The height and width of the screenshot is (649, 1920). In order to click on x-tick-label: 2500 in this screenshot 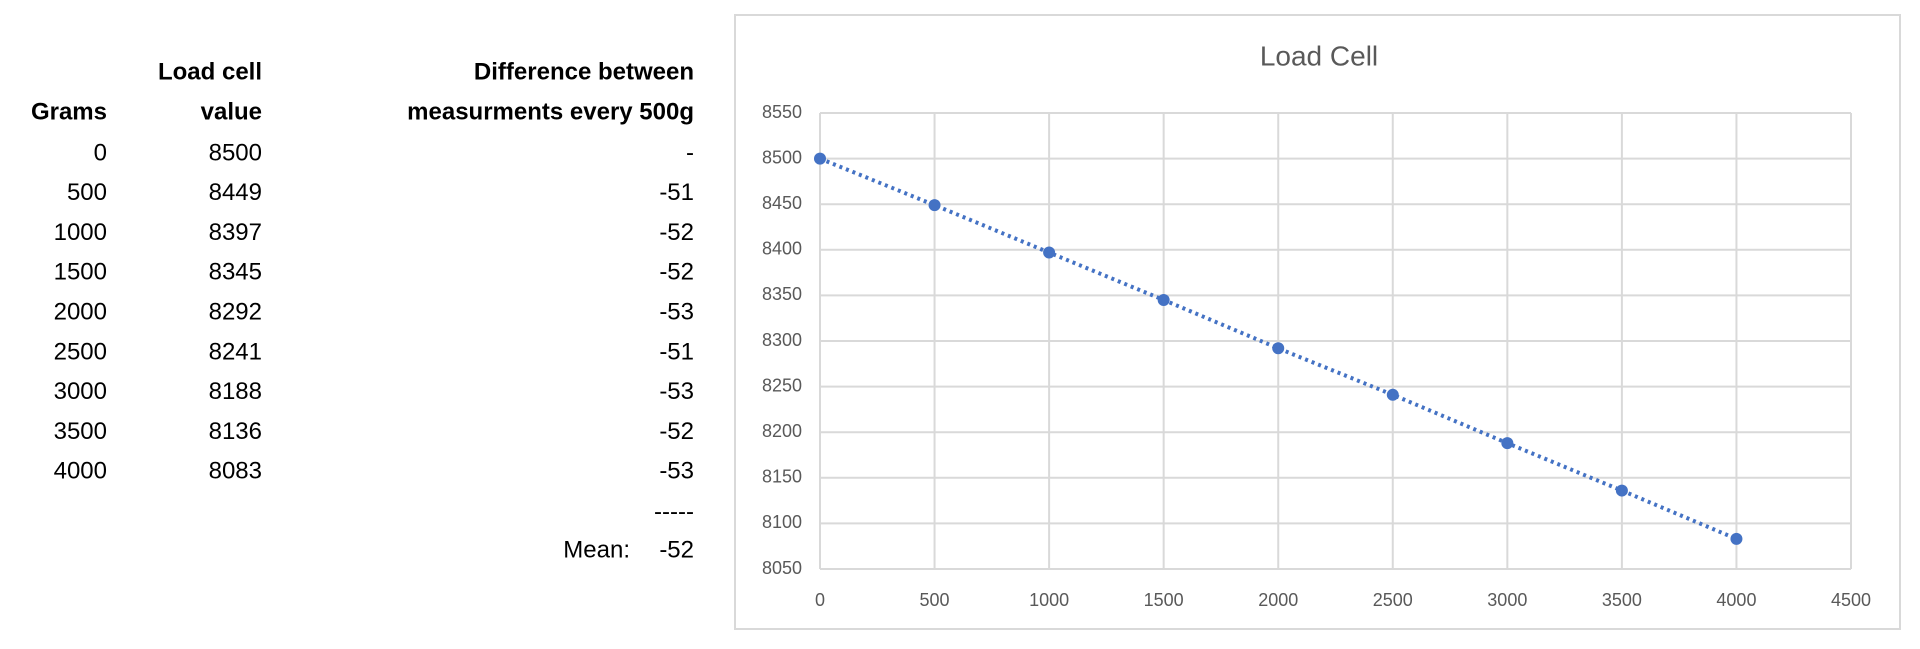, I will do `click(1393, 600)`.